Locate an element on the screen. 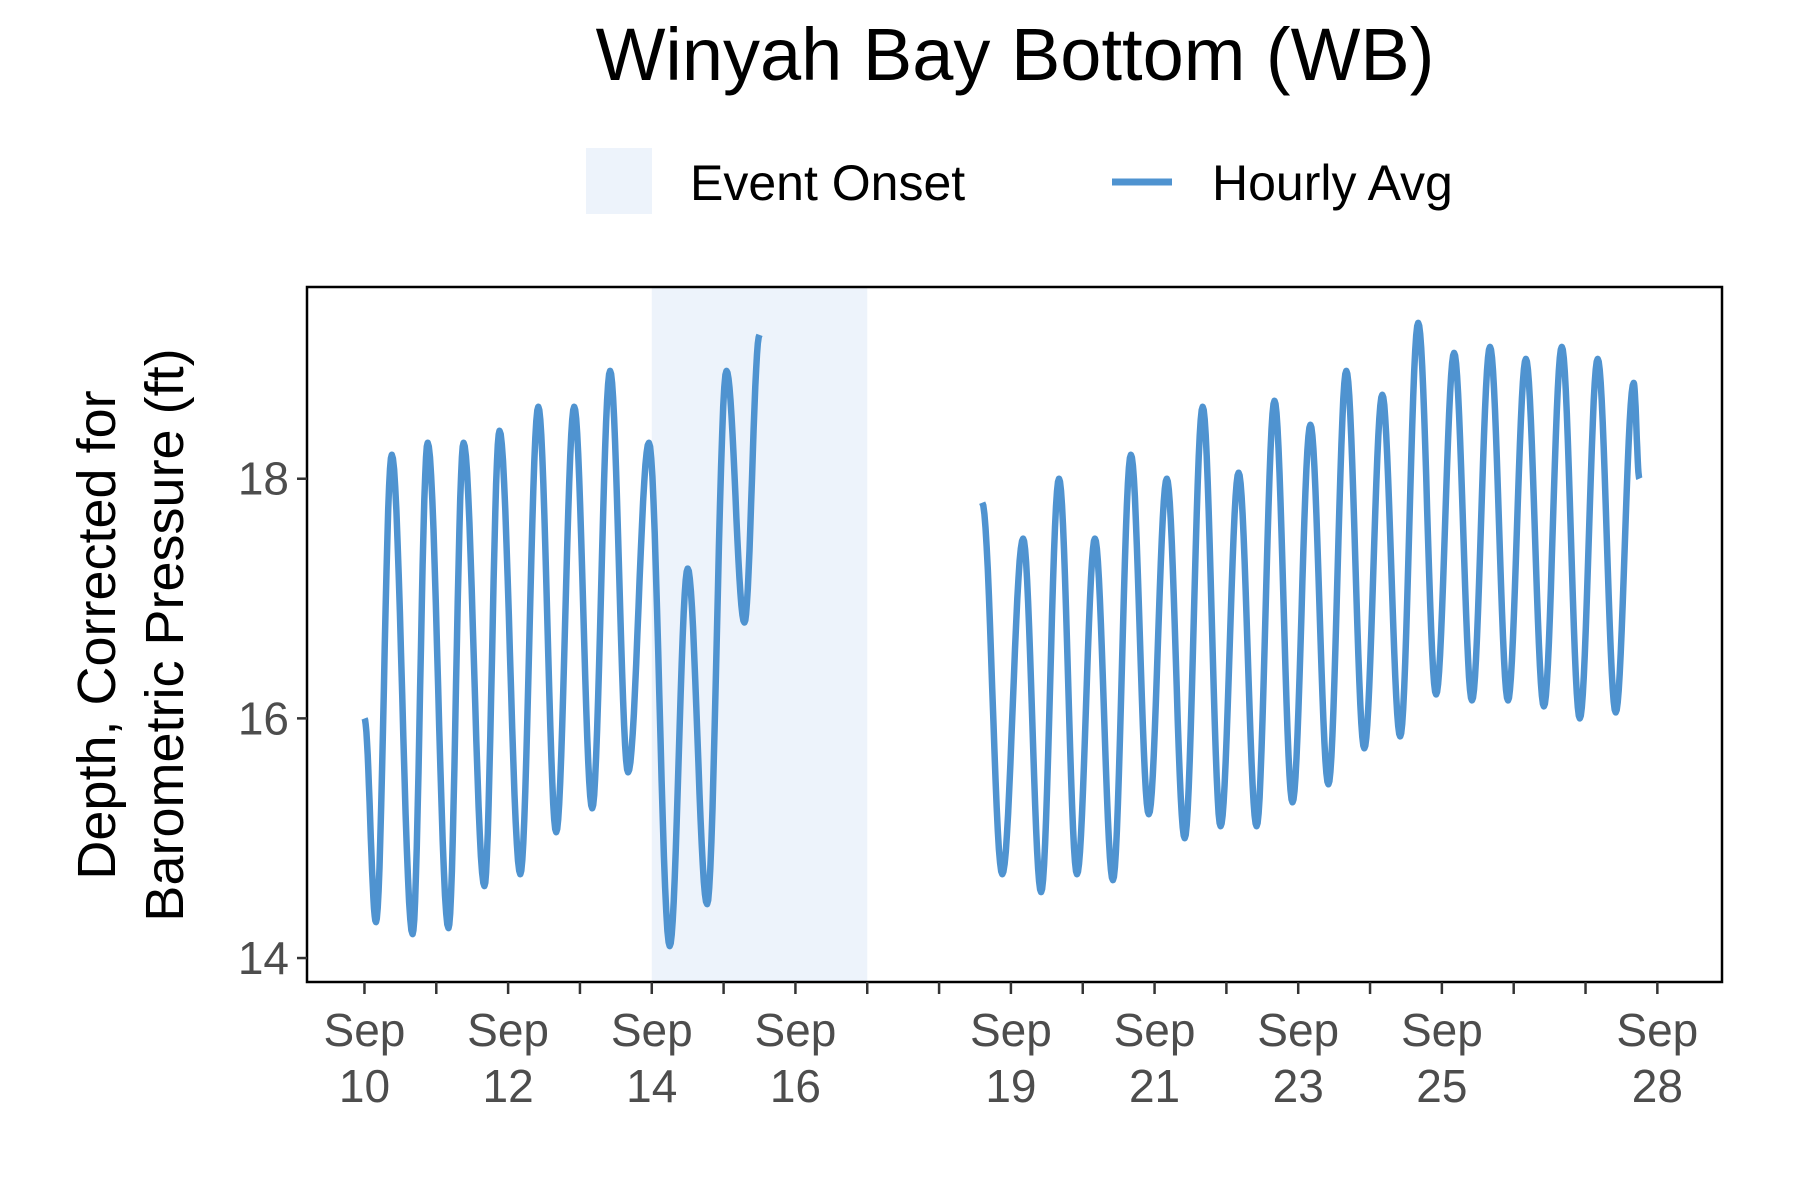 Image resolution: width=1800 pixels, height=1200 pixels. x-tick-label-sep-16-month: Sep is located at coordinates (795, 1030).